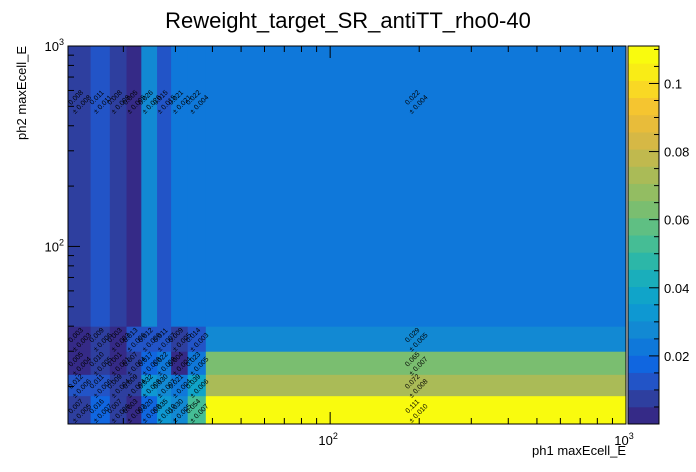 This screenshot has width=696, height=472. What do you see at coordinates (348, 20) in the screenshot?
I see `chart-title: Reweight_target_SR_antiTT_rho0-40` at bounding box center [348, 20].